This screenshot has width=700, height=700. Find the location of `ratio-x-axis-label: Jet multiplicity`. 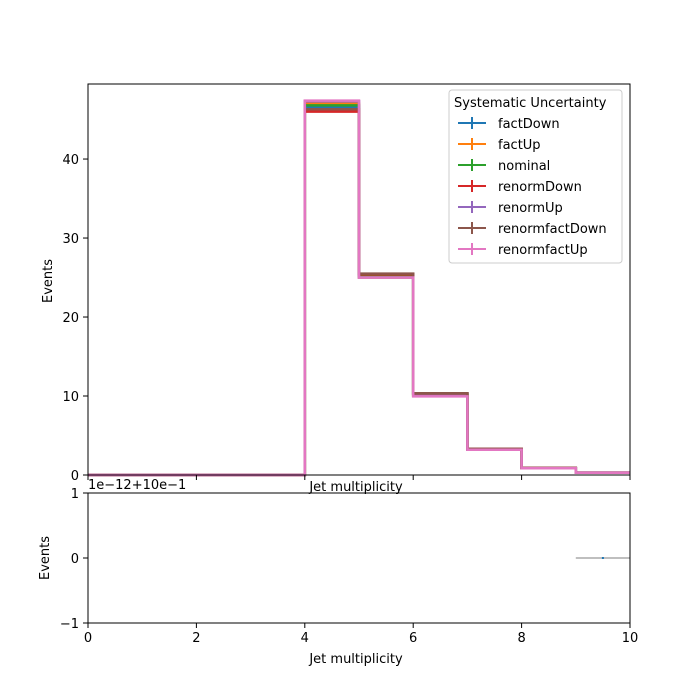

ratio-x-axis-label: Jet multiplicity is located at coordinates (355, 659).